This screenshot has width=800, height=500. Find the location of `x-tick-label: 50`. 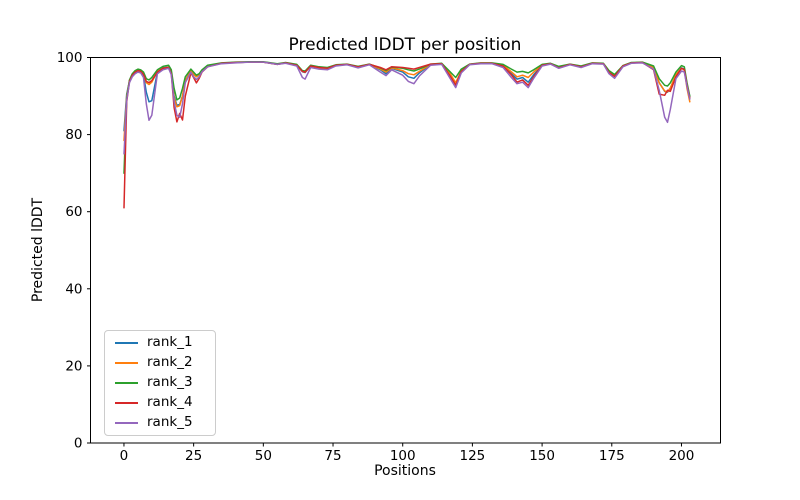

x-tick-label: 50 is located at coordinates (263, 456).